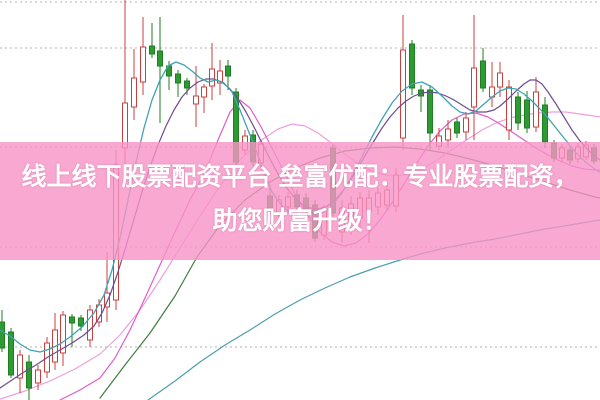  I want to click on promo-text-line1: 线上线下股票配资平台 垒富优配：专业股票配资，, so click(300, 177).